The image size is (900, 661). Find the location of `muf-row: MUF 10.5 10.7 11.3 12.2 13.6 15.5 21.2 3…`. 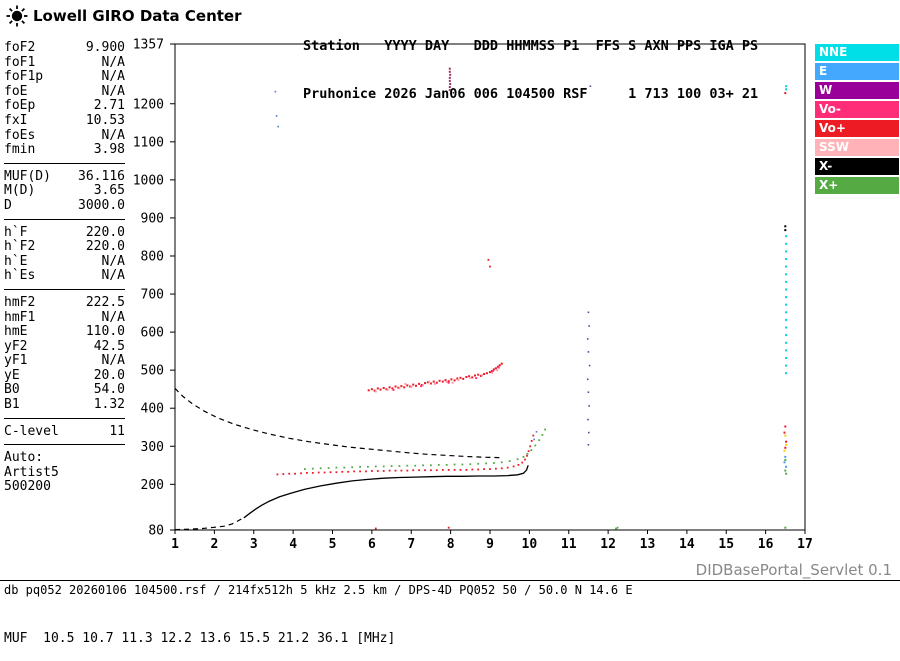

muf-row: MUF 10.5 10.7 11.3 12.2 13.6 15.5 21.2 3… is located at coordinates (200, 638).